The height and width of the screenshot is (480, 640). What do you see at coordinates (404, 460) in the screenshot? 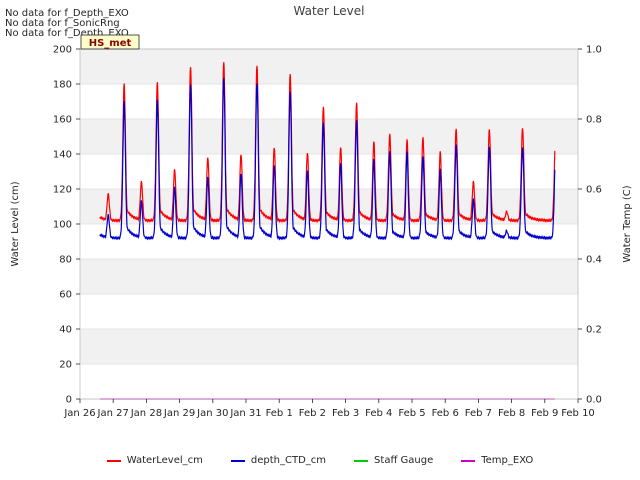
I see `legend-label: Staff Gauge` at bounding box center [404, 460].